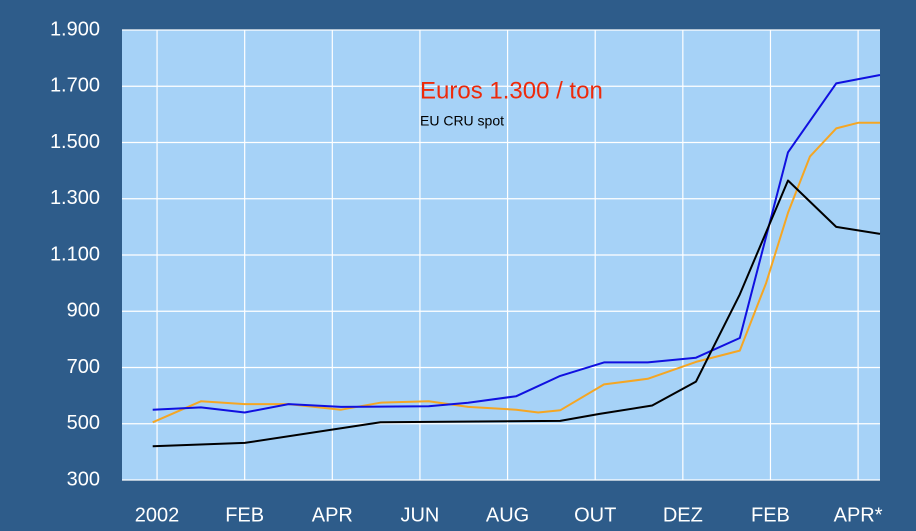 This screenshot has height=531, width=916. Describe the element at coordinates (83, 367) in the screenshot. I see `y-tick-label: 700` at that location.